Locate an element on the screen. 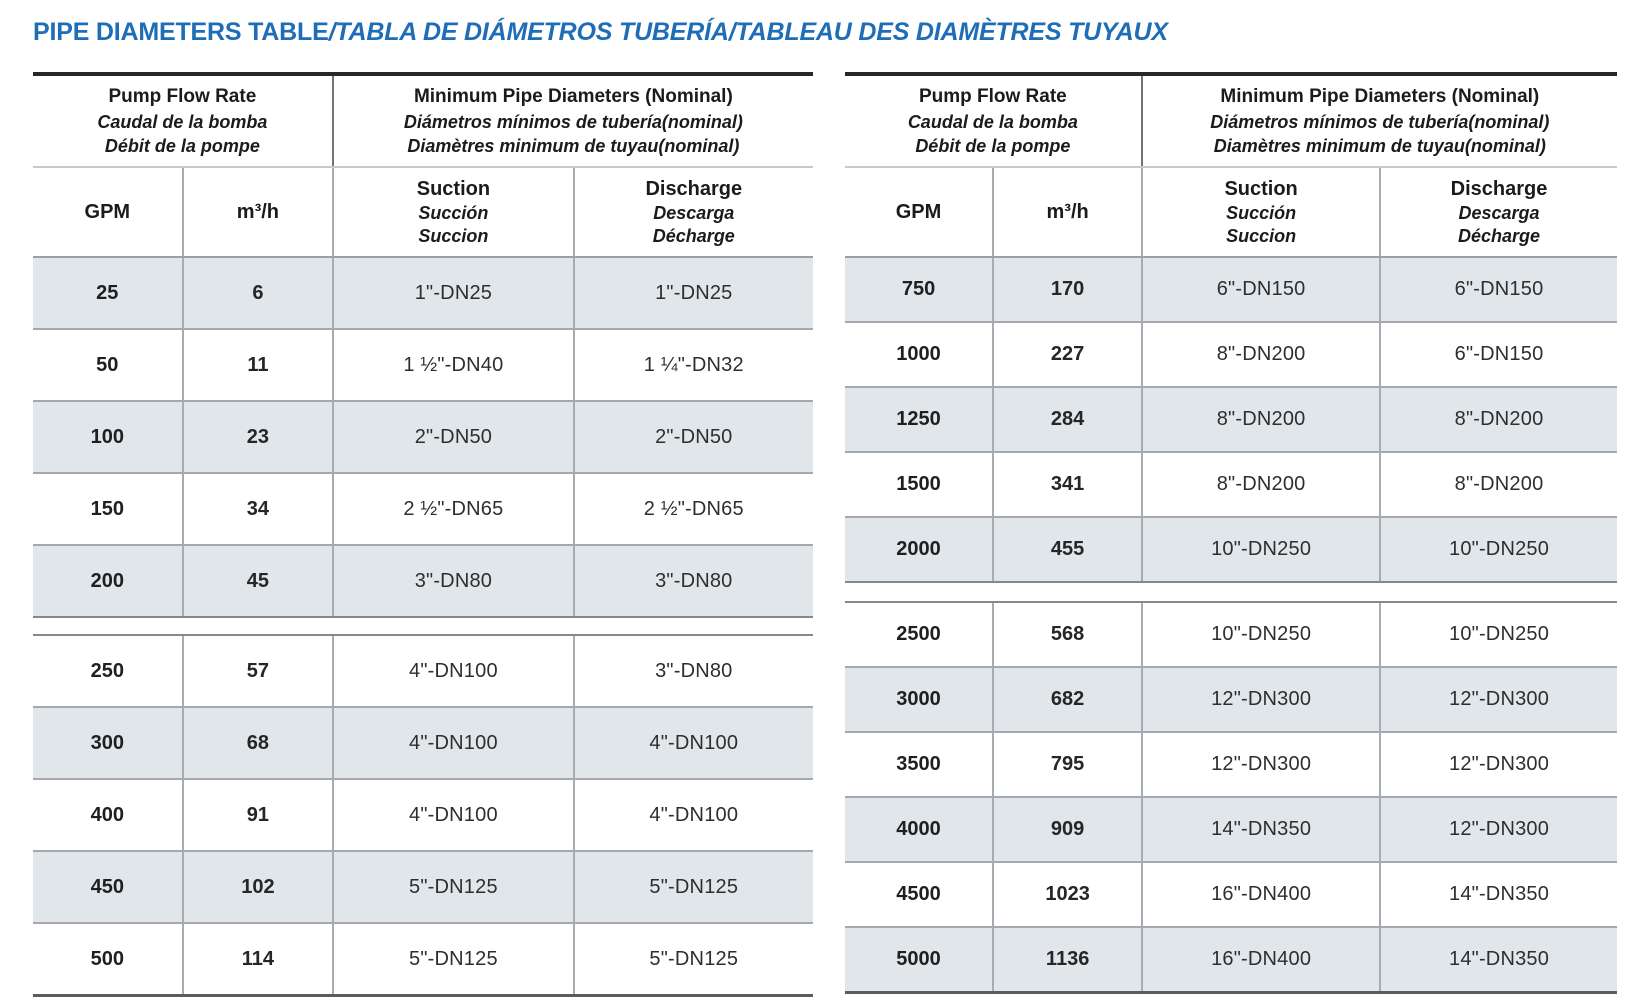 Image resolution: width=1635 pixels, height=1000 pixels. table-row: 450 102 5"-DN125 5"-DN125 is located at coordinates (423, 886).